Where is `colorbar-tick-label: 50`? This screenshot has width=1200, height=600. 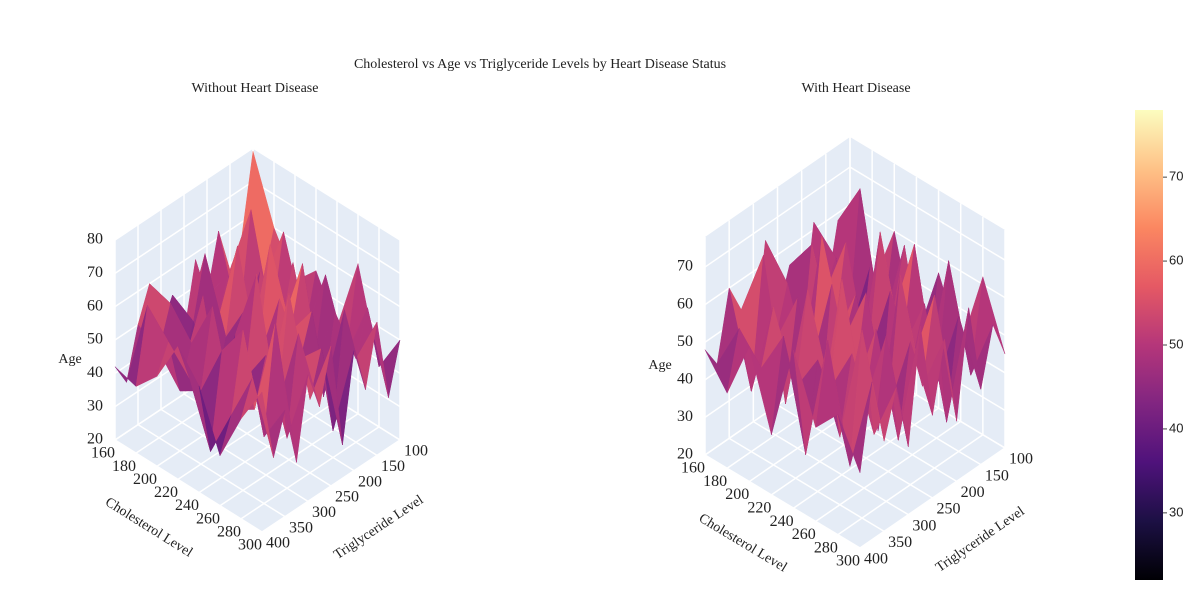
colorbar-tick-label: 50 is located at coordinates (1176, 343).